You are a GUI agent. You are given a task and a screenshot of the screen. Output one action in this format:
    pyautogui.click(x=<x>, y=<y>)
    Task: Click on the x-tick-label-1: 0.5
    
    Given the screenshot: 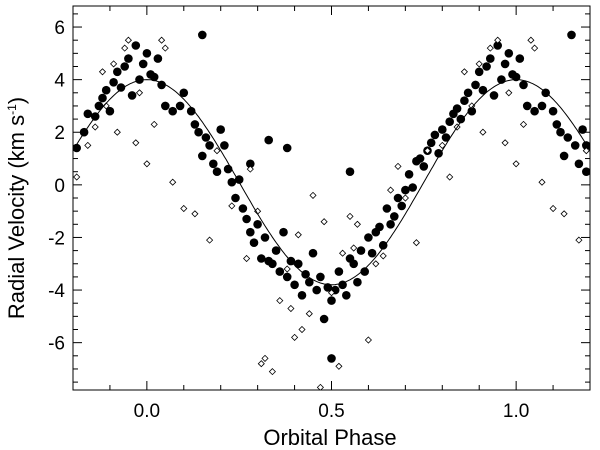 What is the action you would take?
    pyautogui.click(x=331, y=411)
    